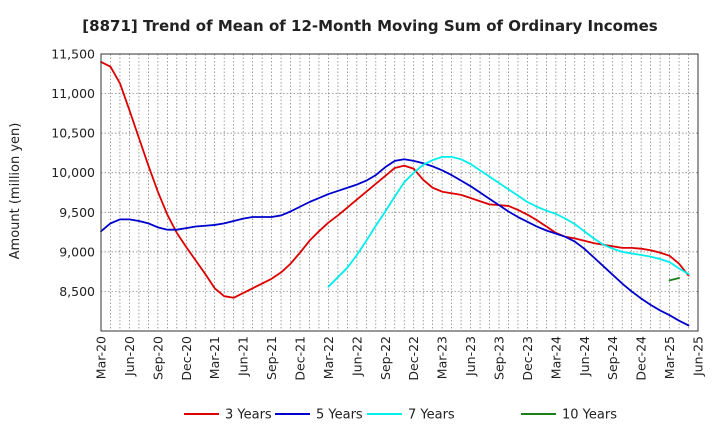 Image resolution: width=720 pixels, height=440 pixels. What do you see at coordinates (15, 191) in the screenshot?
I see `y-axis-label: Amount (million yen)` at bounding box center [15, 191].